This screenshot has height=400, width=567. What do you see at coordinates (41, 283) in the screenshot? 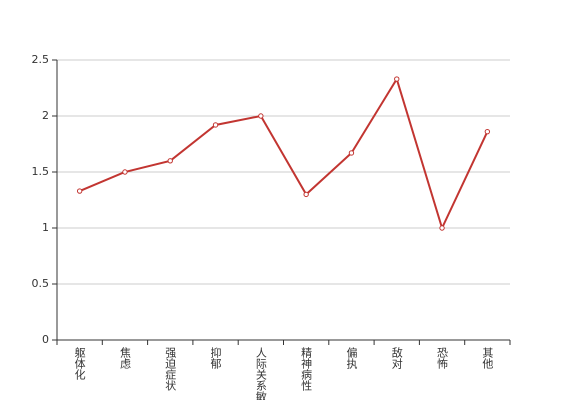
I see `y-tick-label: 0.5` at bounding box center [41, 283].